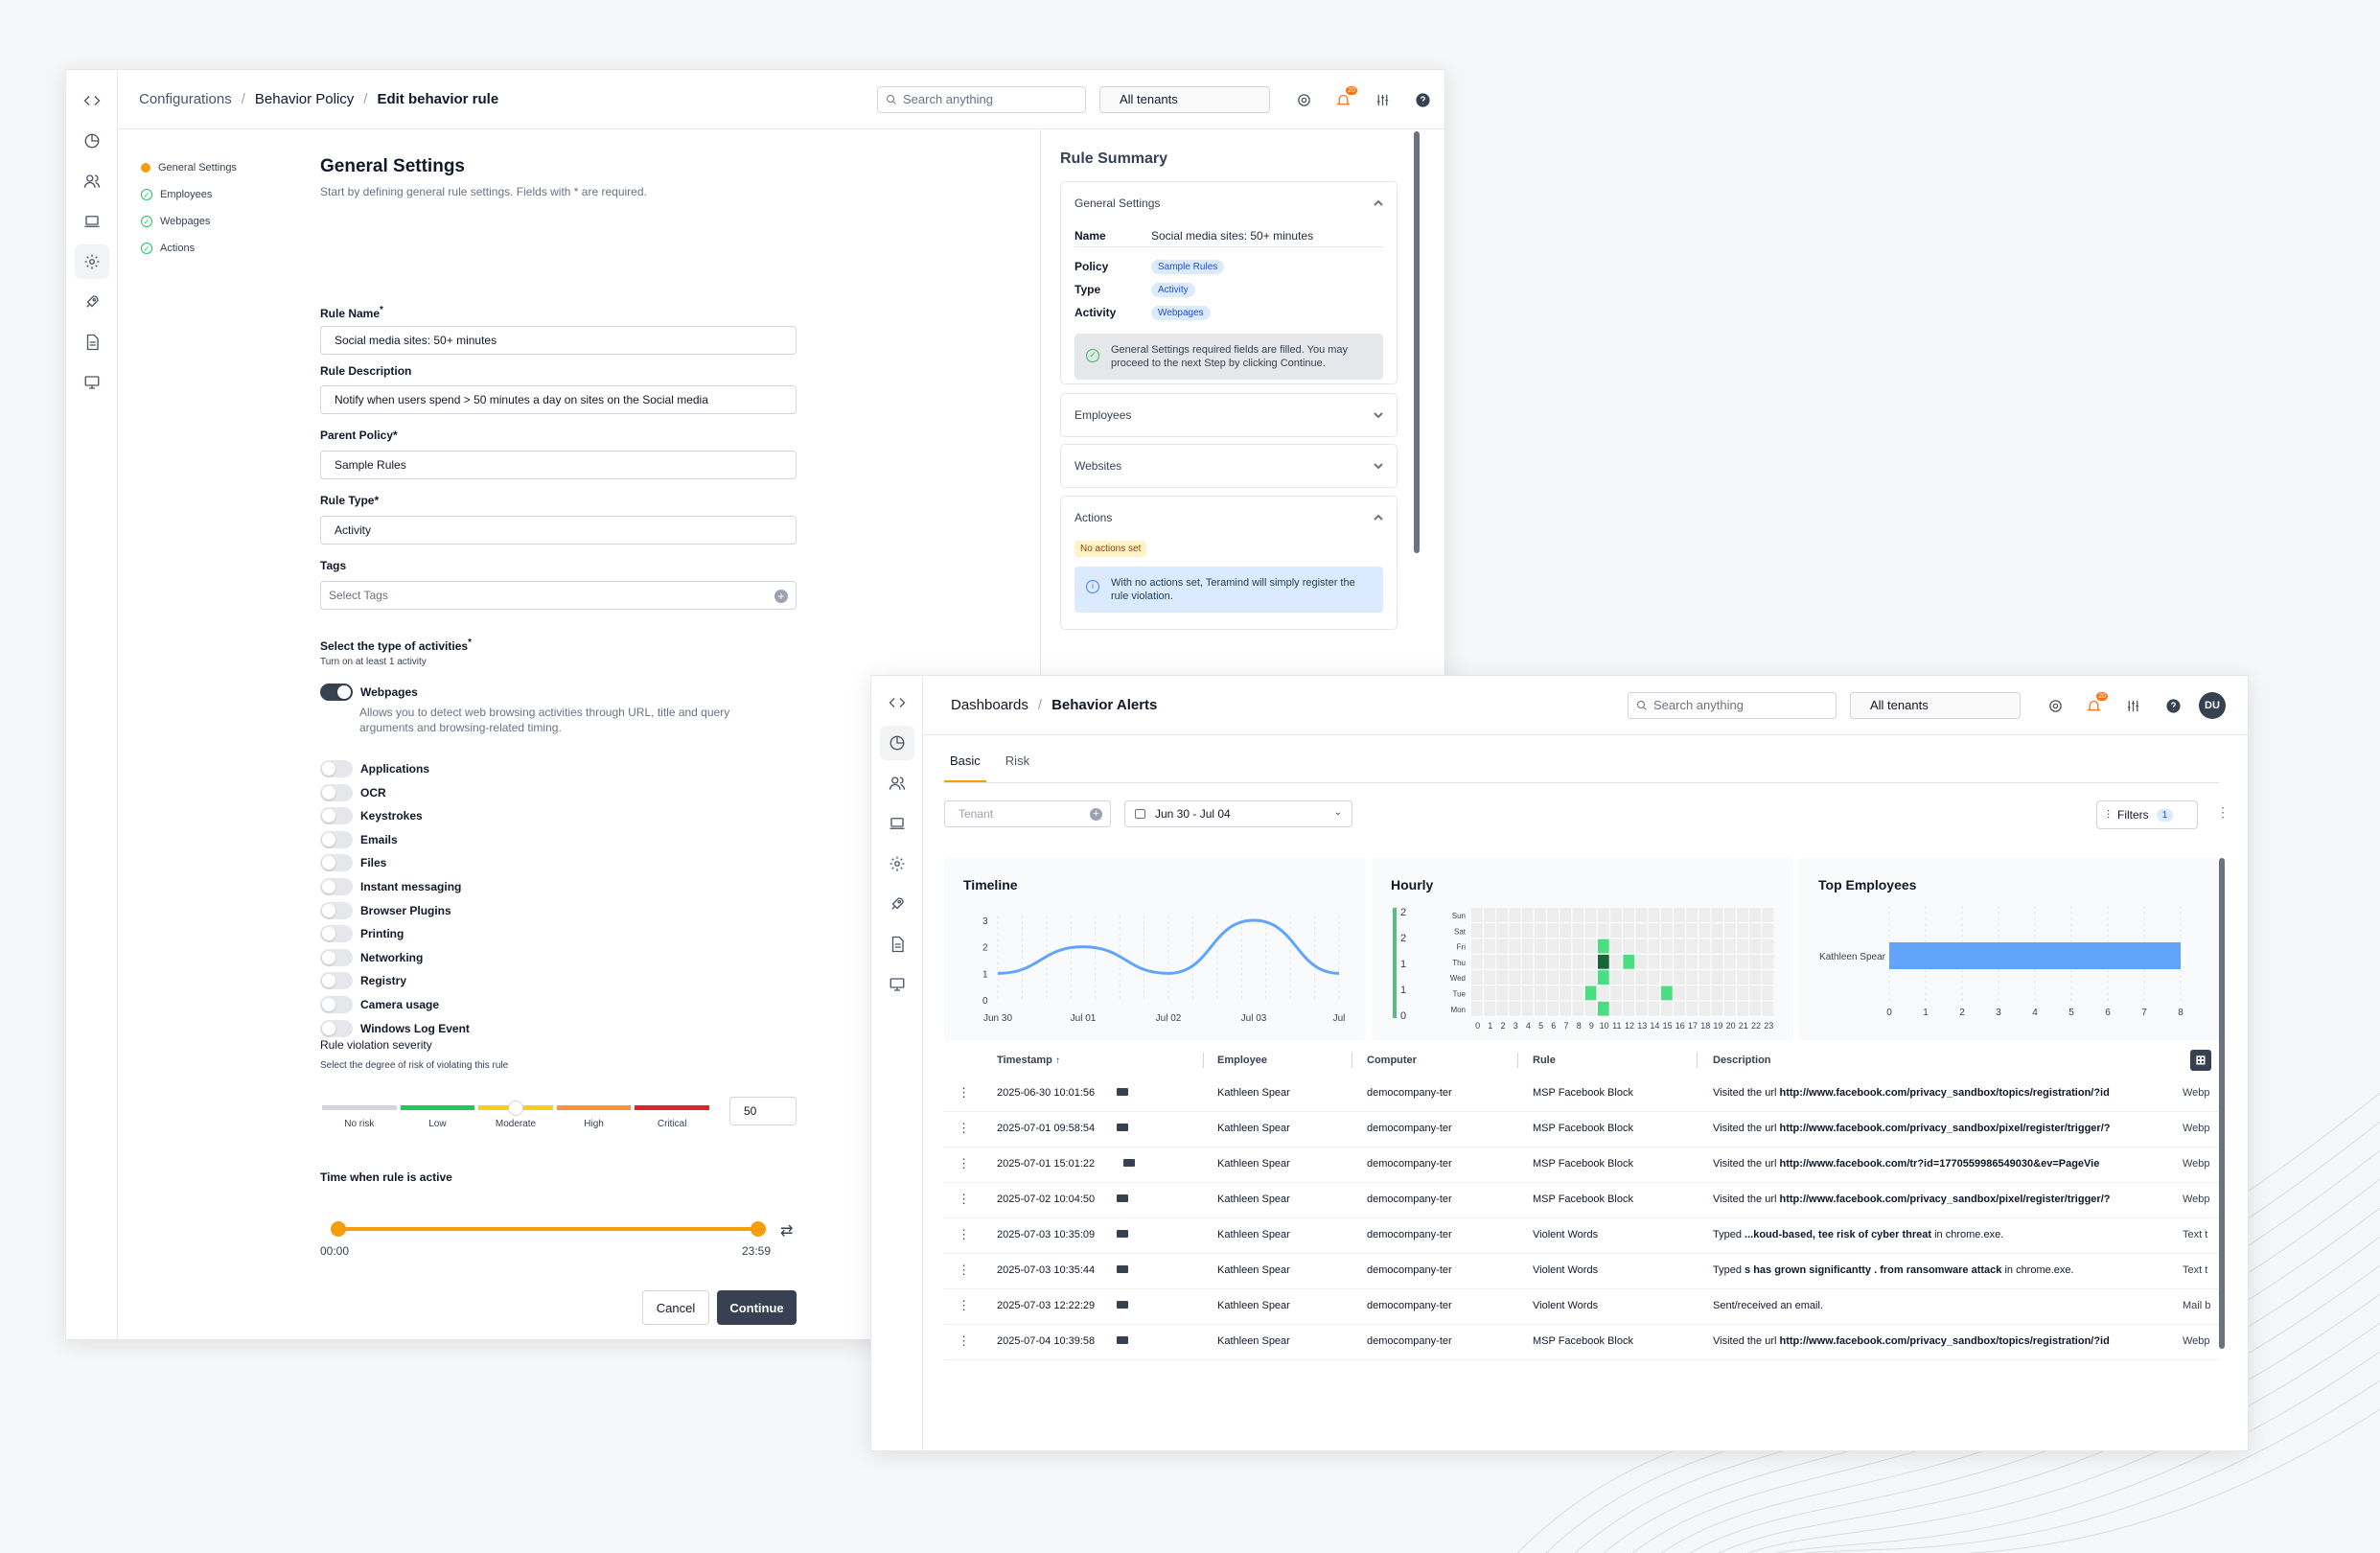 The image size is (2380, 1553). I want to click on activity-toggle-row: Printing, so click(362, 934).